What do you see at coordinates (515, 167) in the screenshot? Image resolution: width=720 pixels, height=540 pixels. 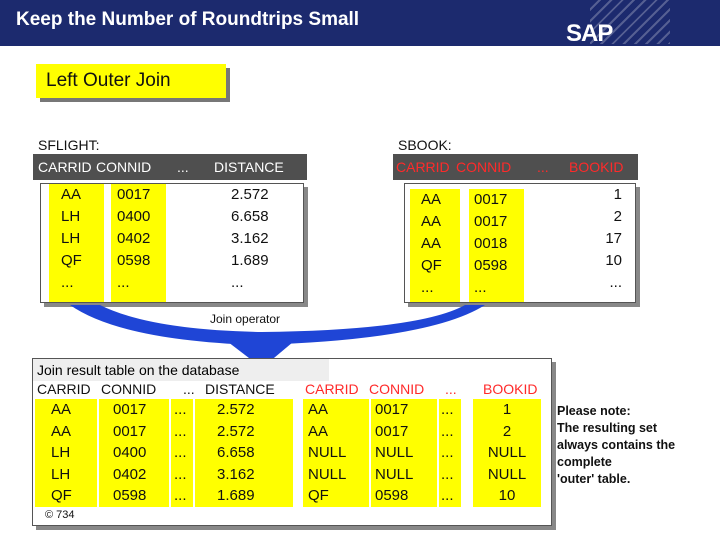 I see `sbook-header: CARRID CONNID ... BOOKID` at bounding box center [515, 167].